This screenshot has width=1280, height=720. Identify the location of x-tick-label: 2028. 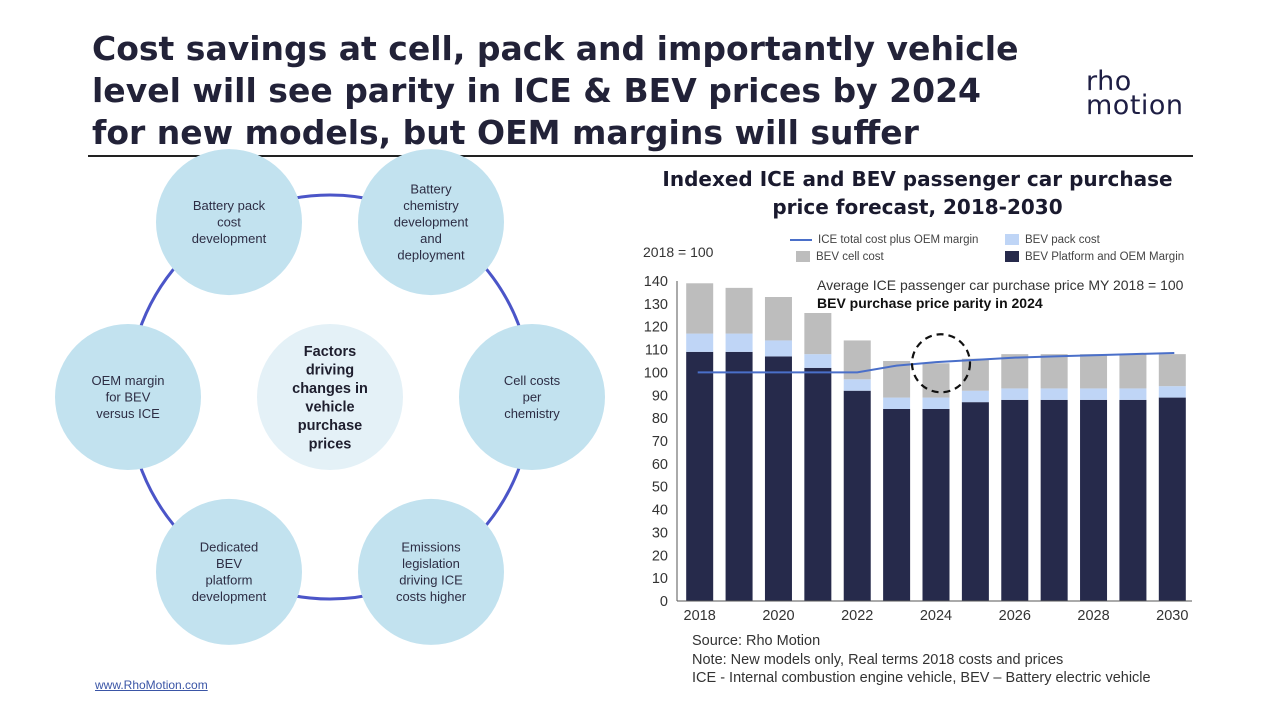
(1093, 616).